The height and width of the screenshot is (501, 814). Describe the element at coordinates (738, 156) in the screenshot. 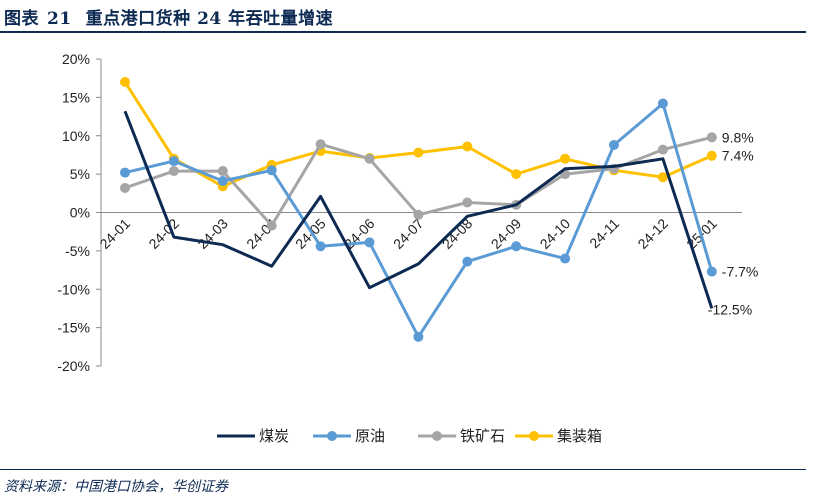

I see `end-value-label: 7.4%` at that location.